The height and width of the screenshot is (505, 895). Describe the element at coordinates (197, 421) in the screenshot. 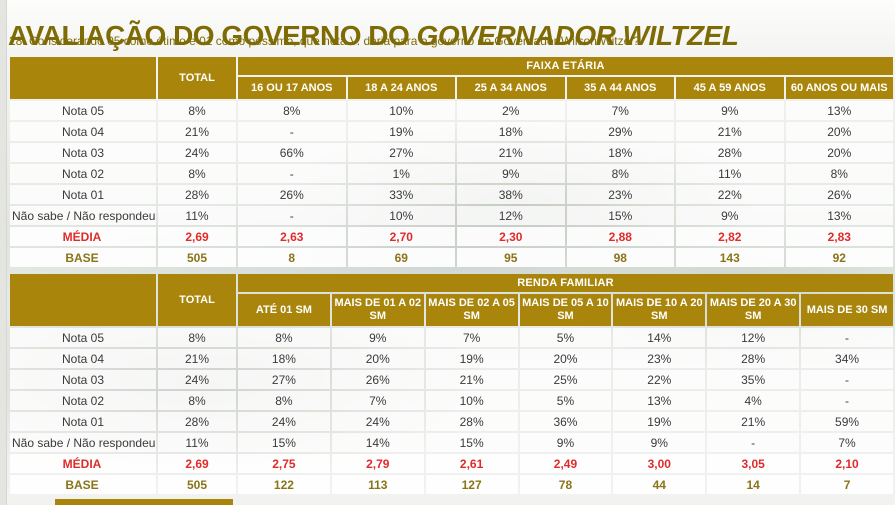

I see `total-cell: 28%` at that location.